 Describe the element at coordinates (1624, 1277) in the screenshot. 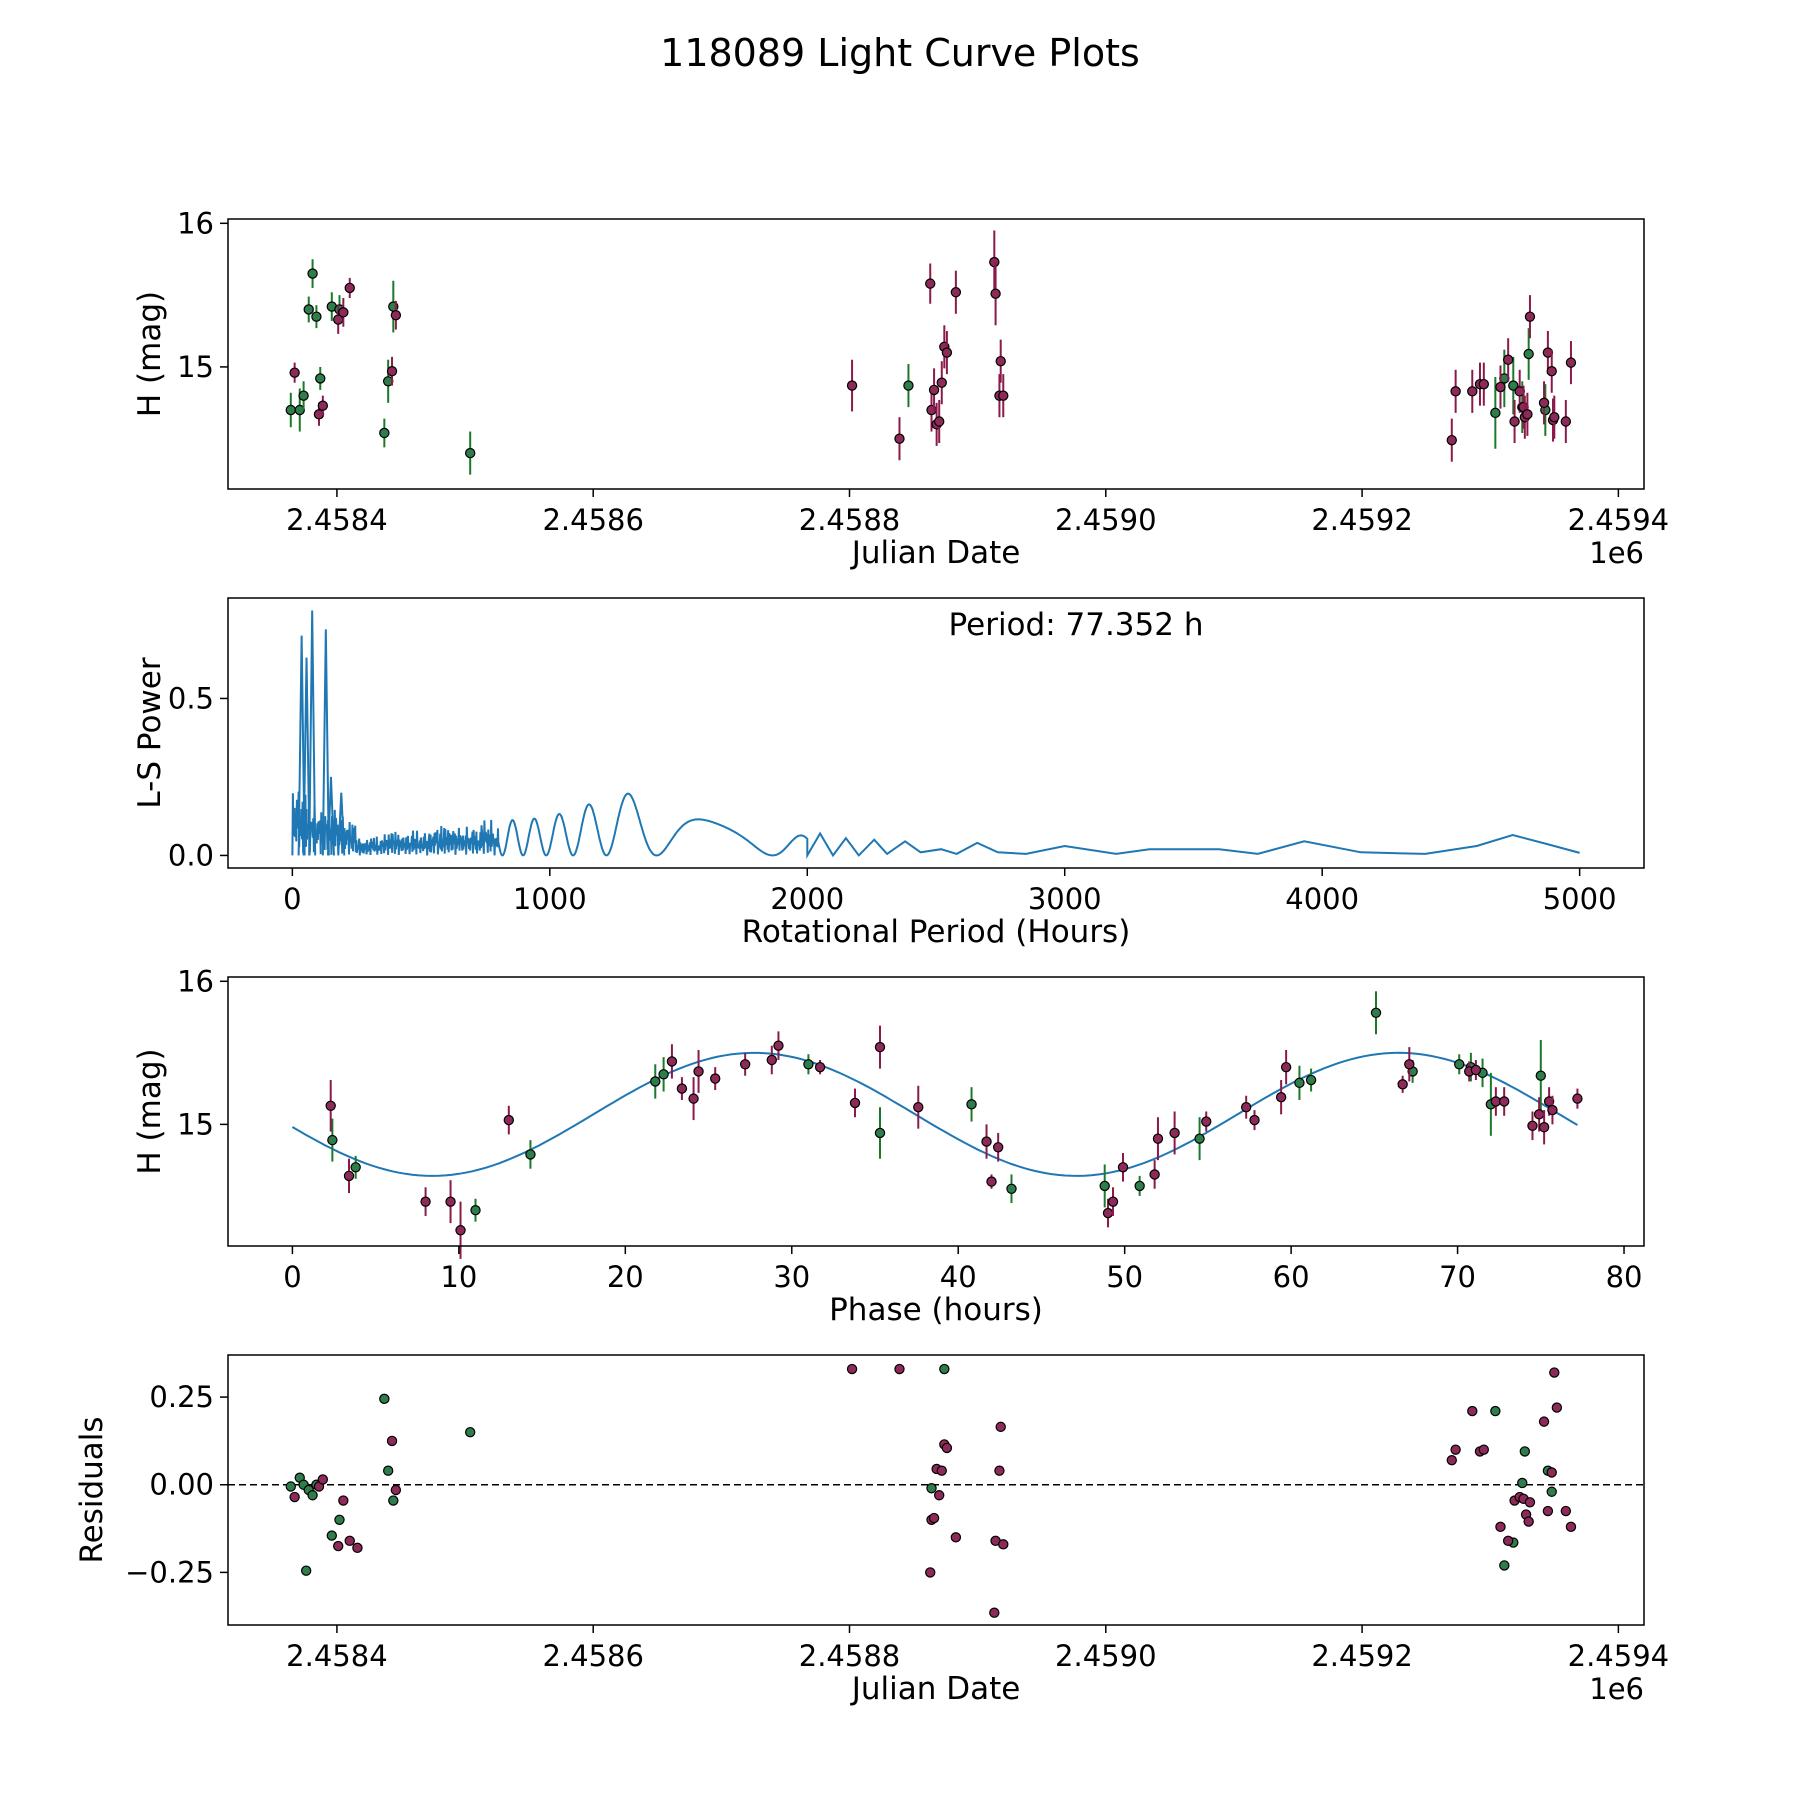

I see `x-tick-label: 80` at that location.